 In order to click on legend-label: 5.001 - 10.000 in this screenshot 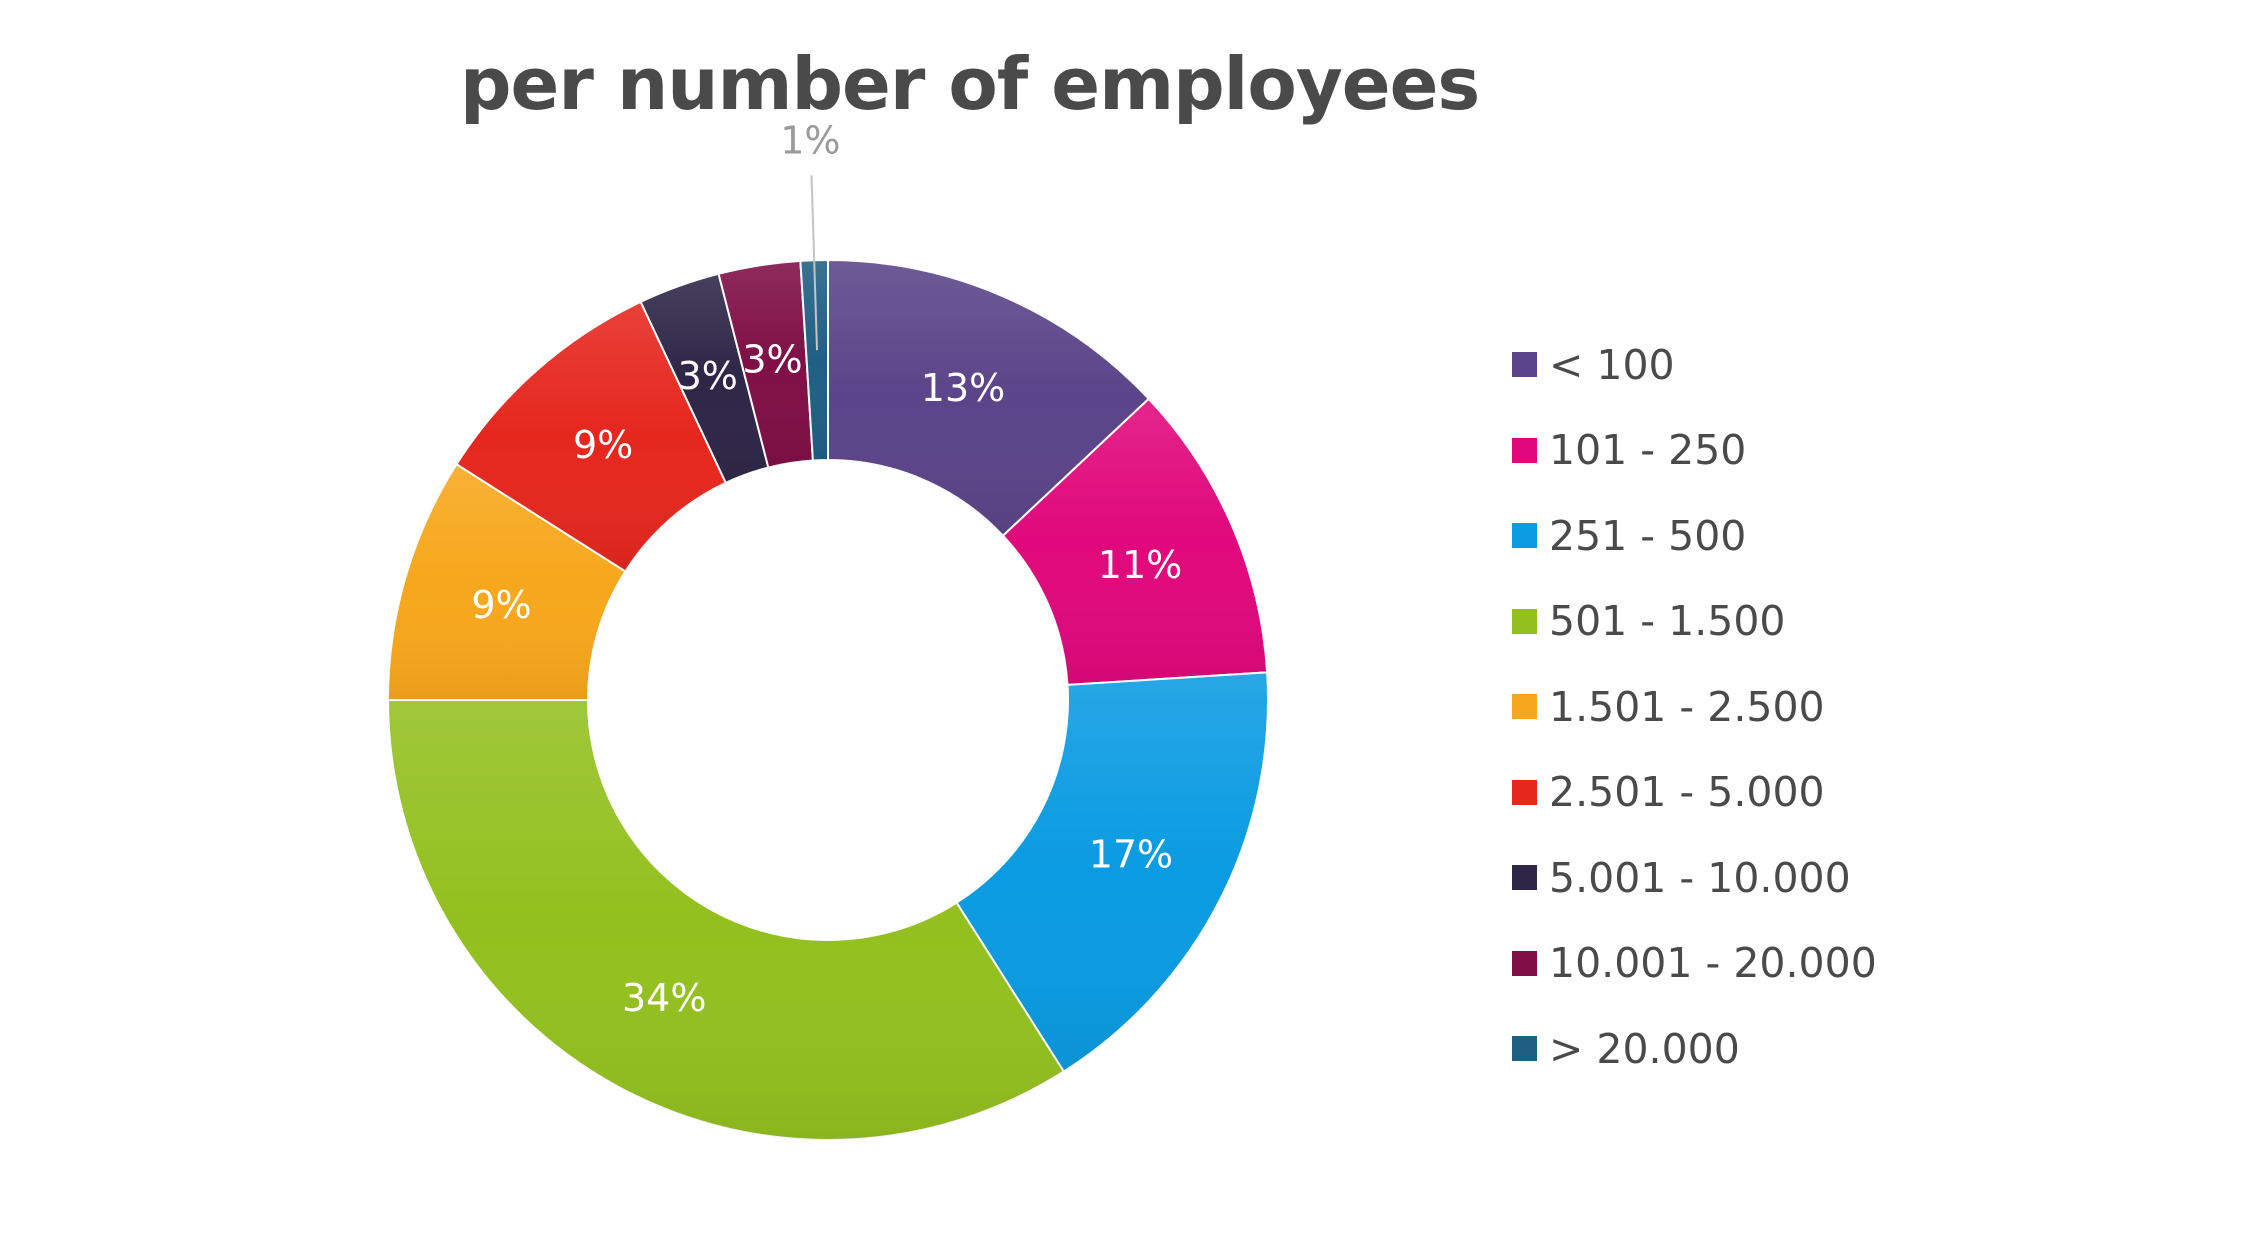, I will do `click(1700, 877)`.